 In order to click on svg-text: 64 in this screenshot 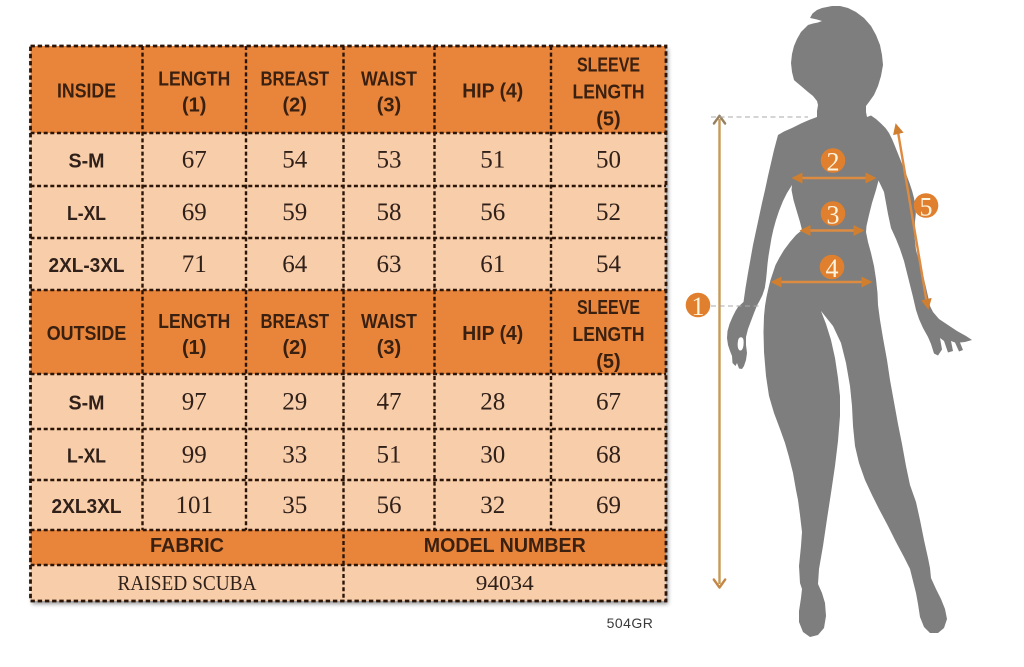, I will do `click(295, 264)`.